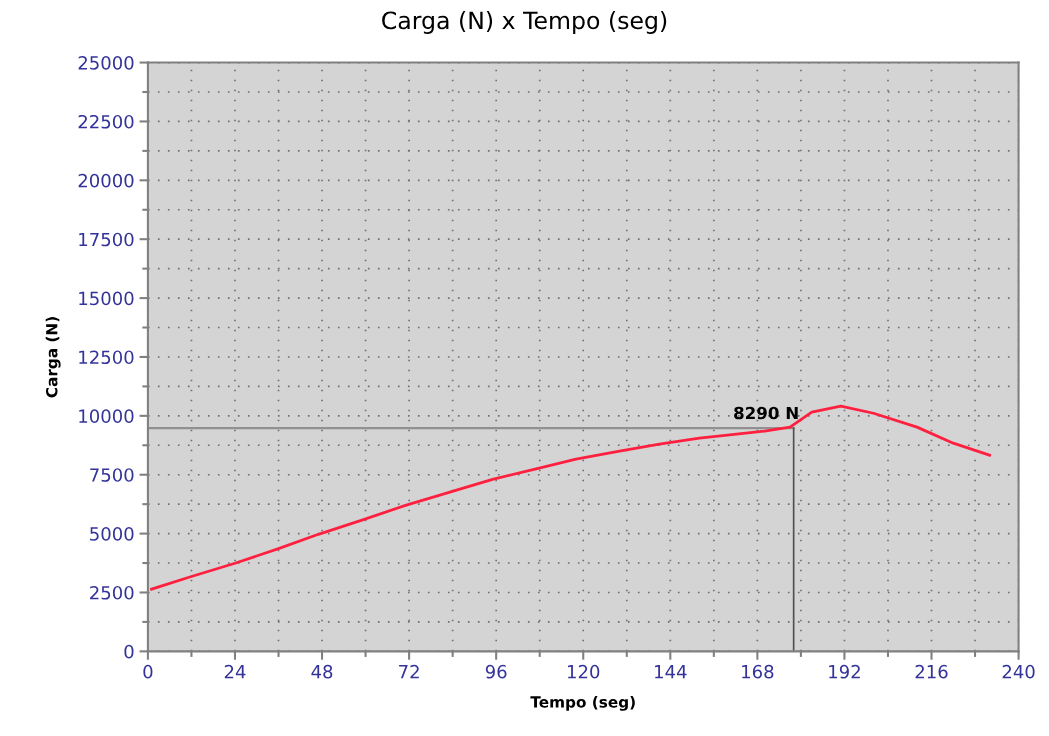 This screenshot has height=736, width=1049. What do you see at coordinates (106, 357) in the screenshot?
I see `y-tick-label: 12500` at bounding box center [106, 357].